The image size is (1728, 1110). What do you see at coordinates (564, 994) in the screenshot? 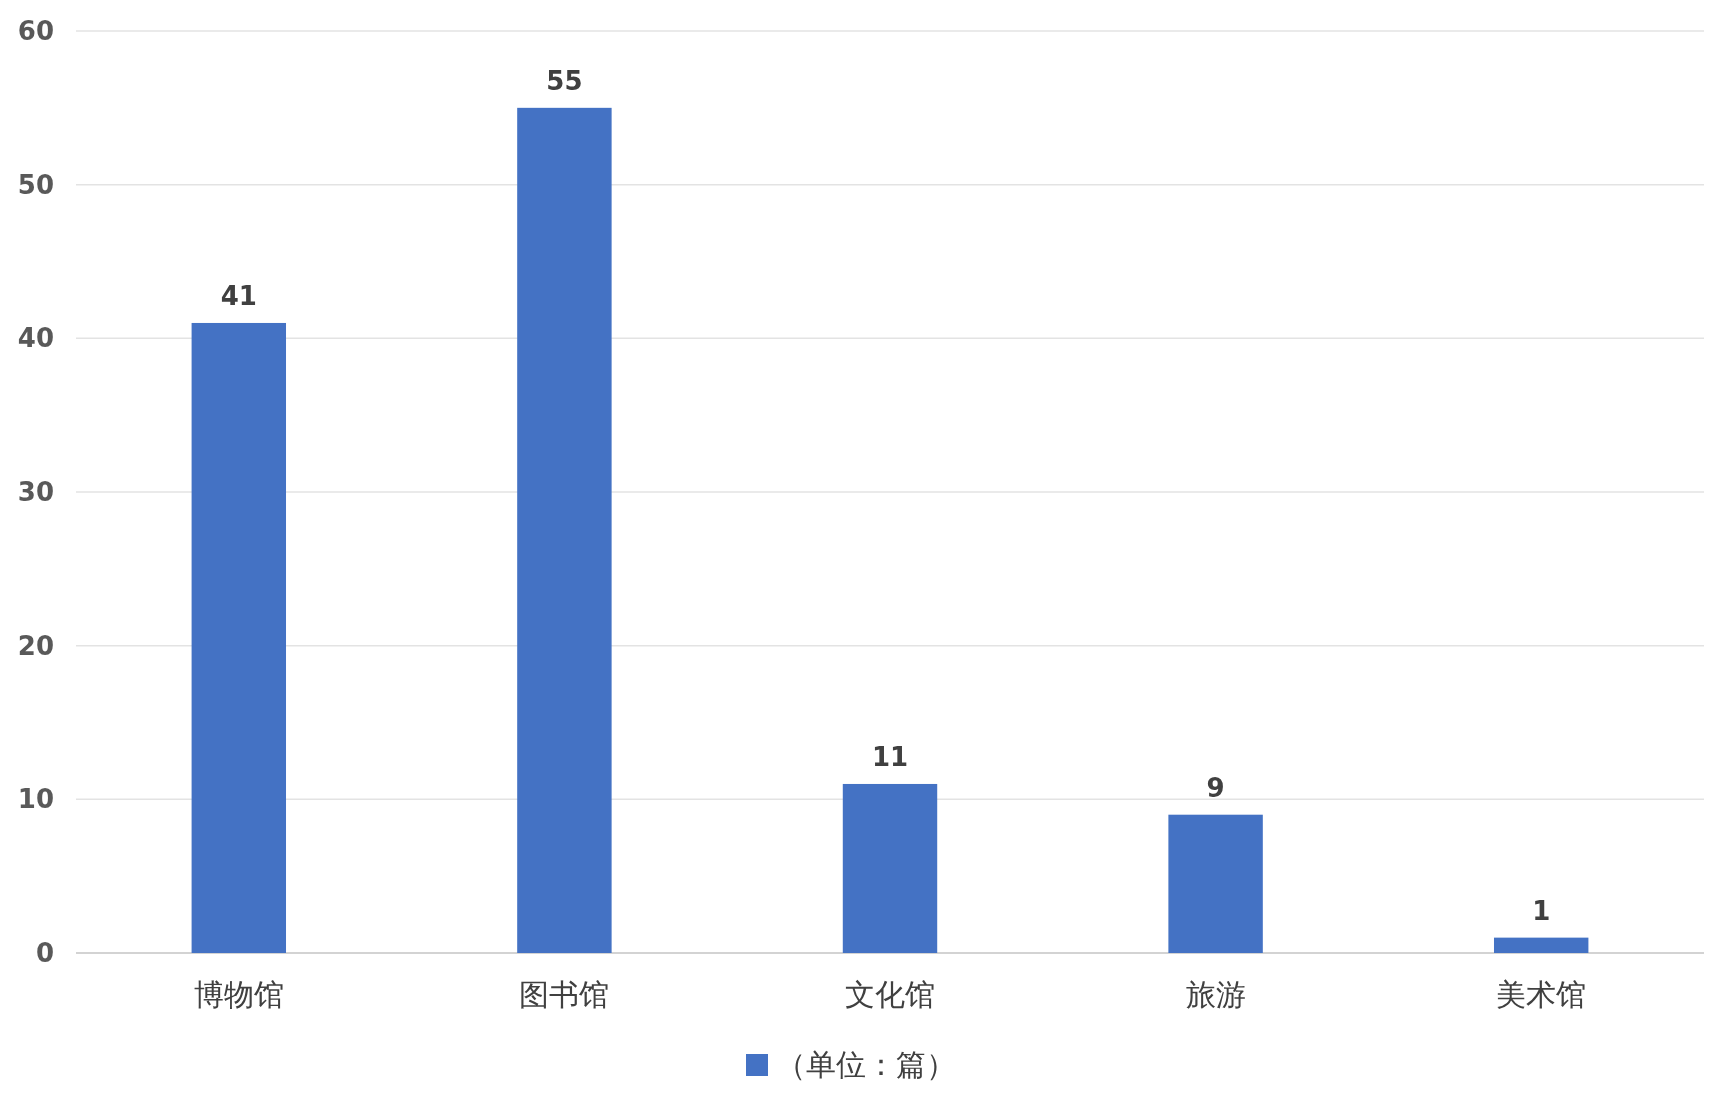
I see `x-tick-label: 图书馆` at bounding box center [564, 994].